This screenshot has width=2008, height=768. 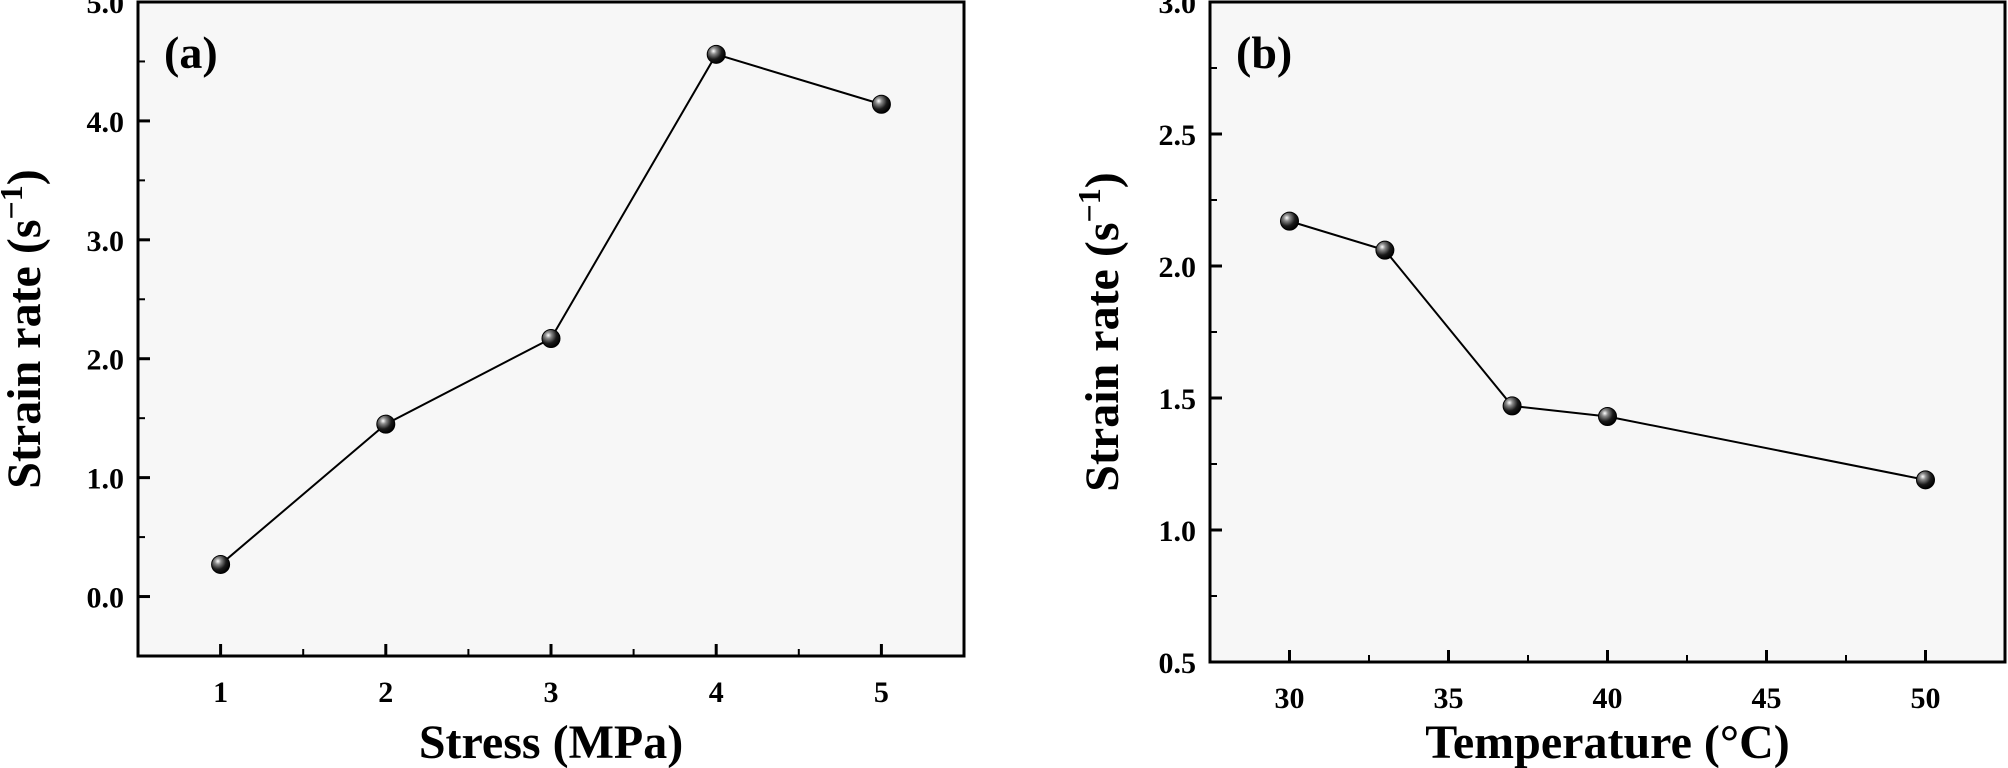 What do you see at coordinates (1178, 399) in the screenshot?
I see `y-tick-label-b: 1.5` at bounding box center [1178, 399].